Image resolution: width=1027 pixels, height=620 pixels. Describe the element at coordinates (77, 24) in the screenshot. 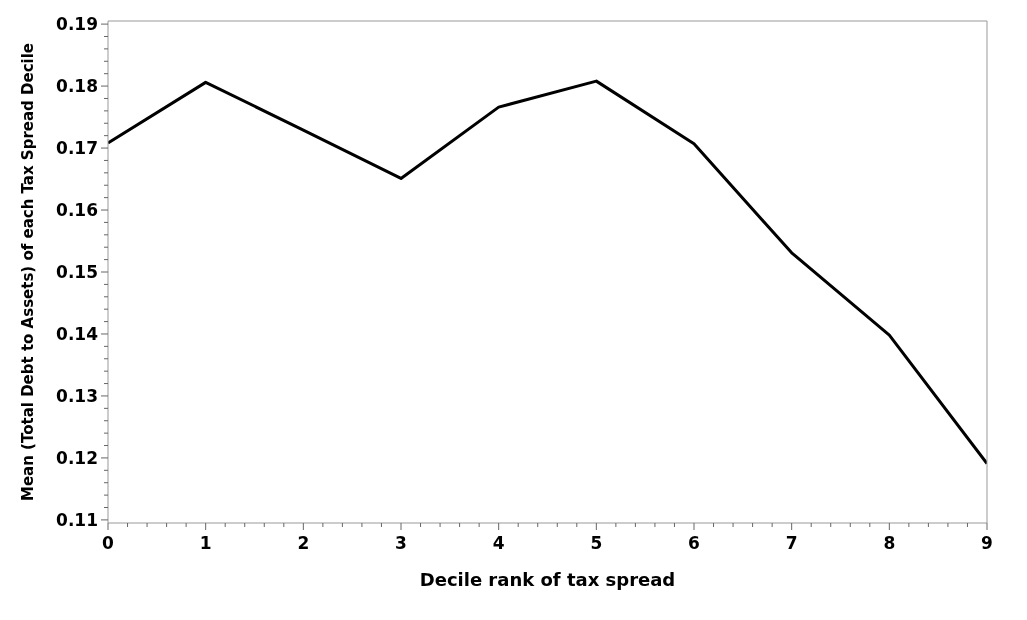

I see `y-tick-label: 0.19` at that location.